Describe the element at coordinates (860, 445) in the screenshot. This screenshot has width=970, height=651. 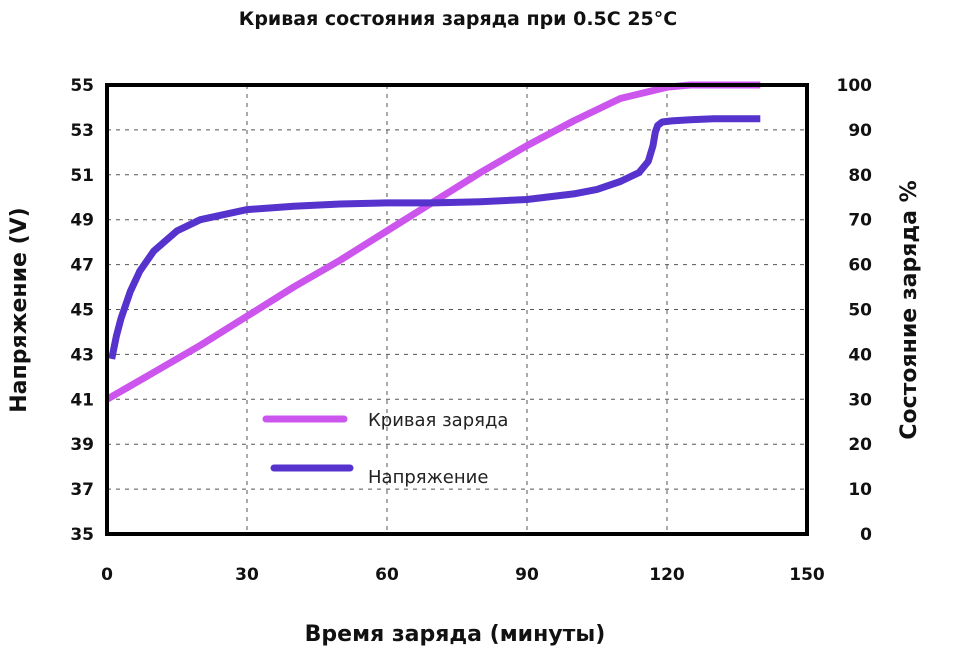
I see `y-right-tick-label: 20` at that location.